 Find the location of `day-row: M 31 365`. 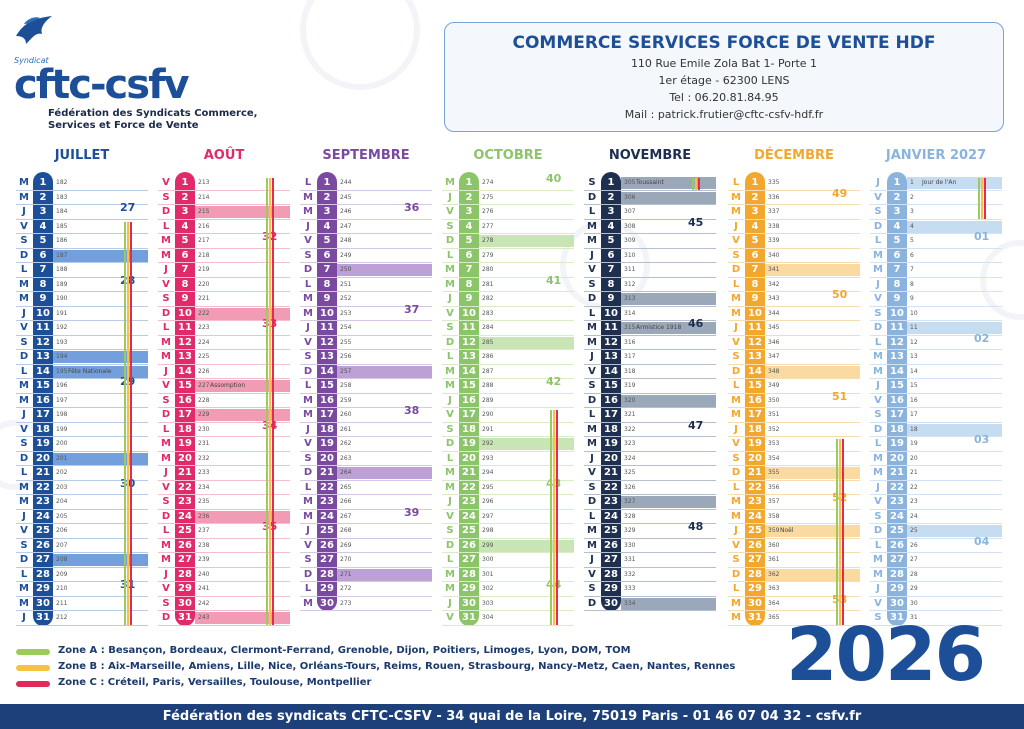

day-row: M 31 365 is located at coordinates (794, 618).